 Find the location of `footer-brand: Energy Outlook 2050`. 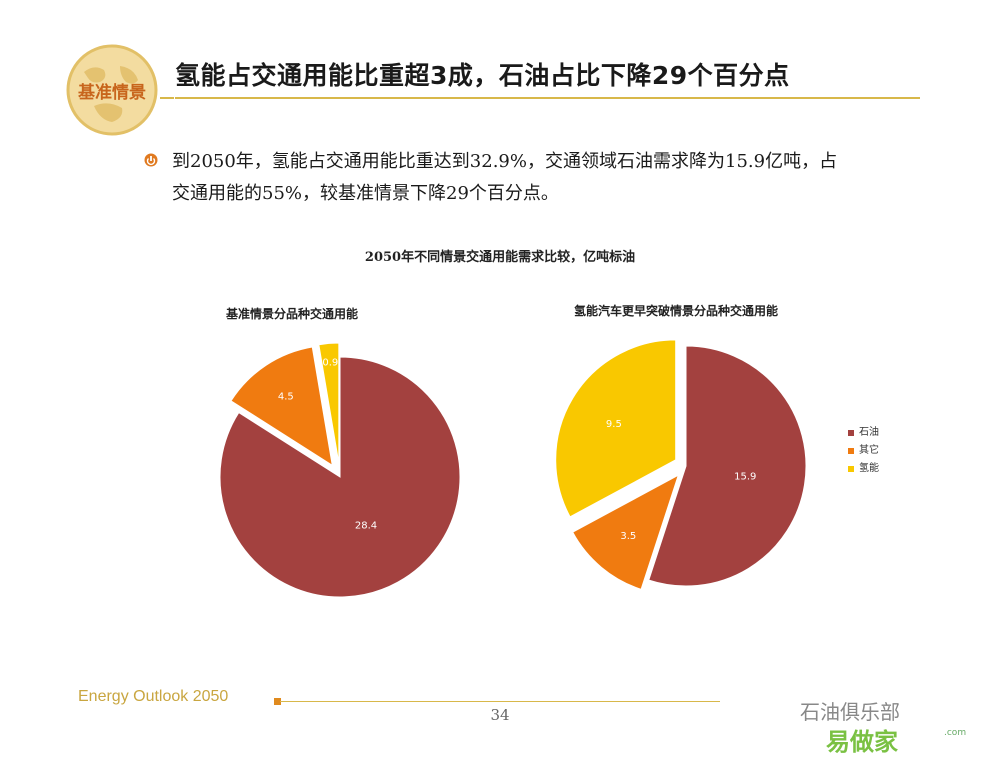

footer-brand: Energy Outlook 2050 is located at coordinates (153, 696).